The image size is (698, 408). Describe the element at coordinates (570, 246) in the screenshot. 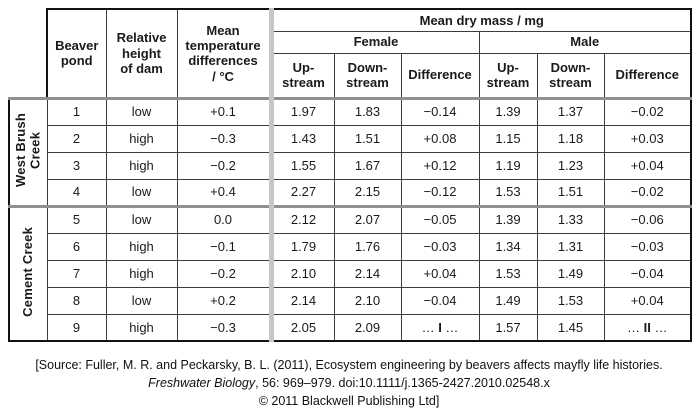

I see `cell-male-downstream: 1.31` at that location.